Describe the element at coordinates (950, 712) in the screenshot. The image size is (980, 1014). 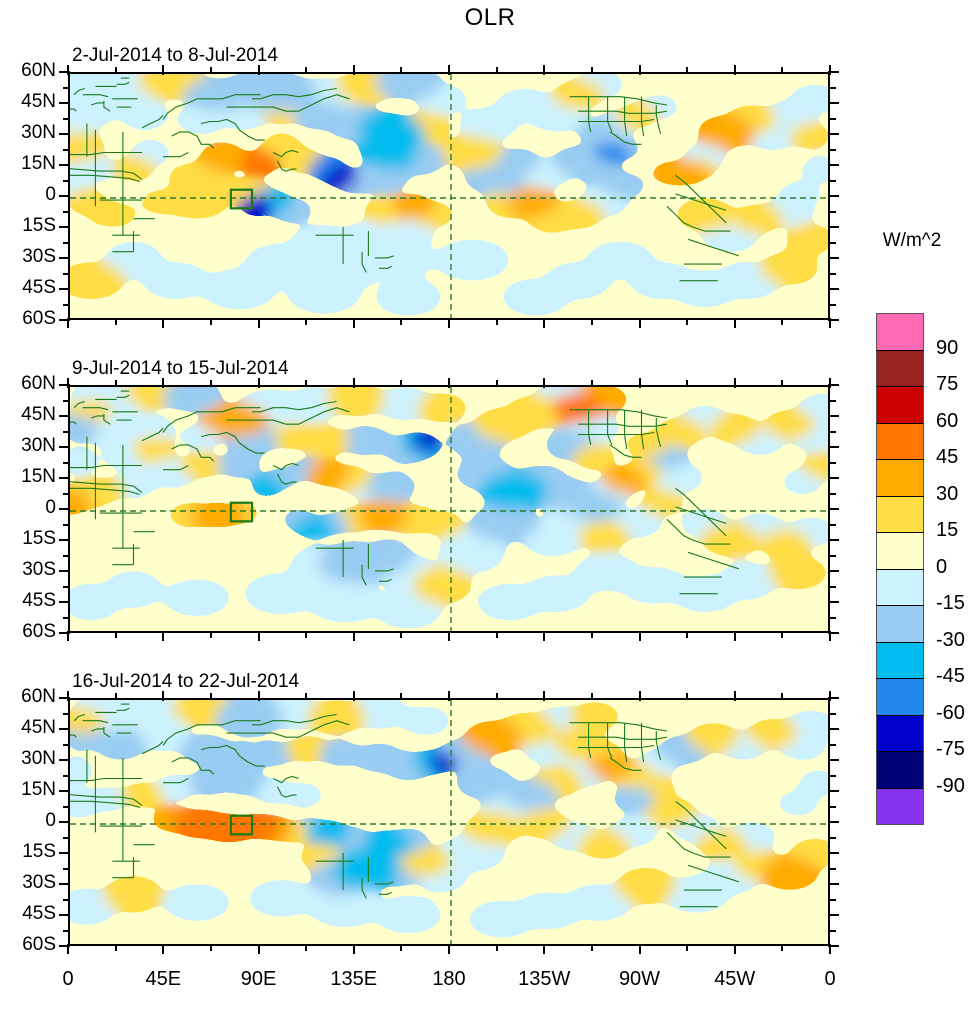
I see `colorbar-label--60: -60` at that location.